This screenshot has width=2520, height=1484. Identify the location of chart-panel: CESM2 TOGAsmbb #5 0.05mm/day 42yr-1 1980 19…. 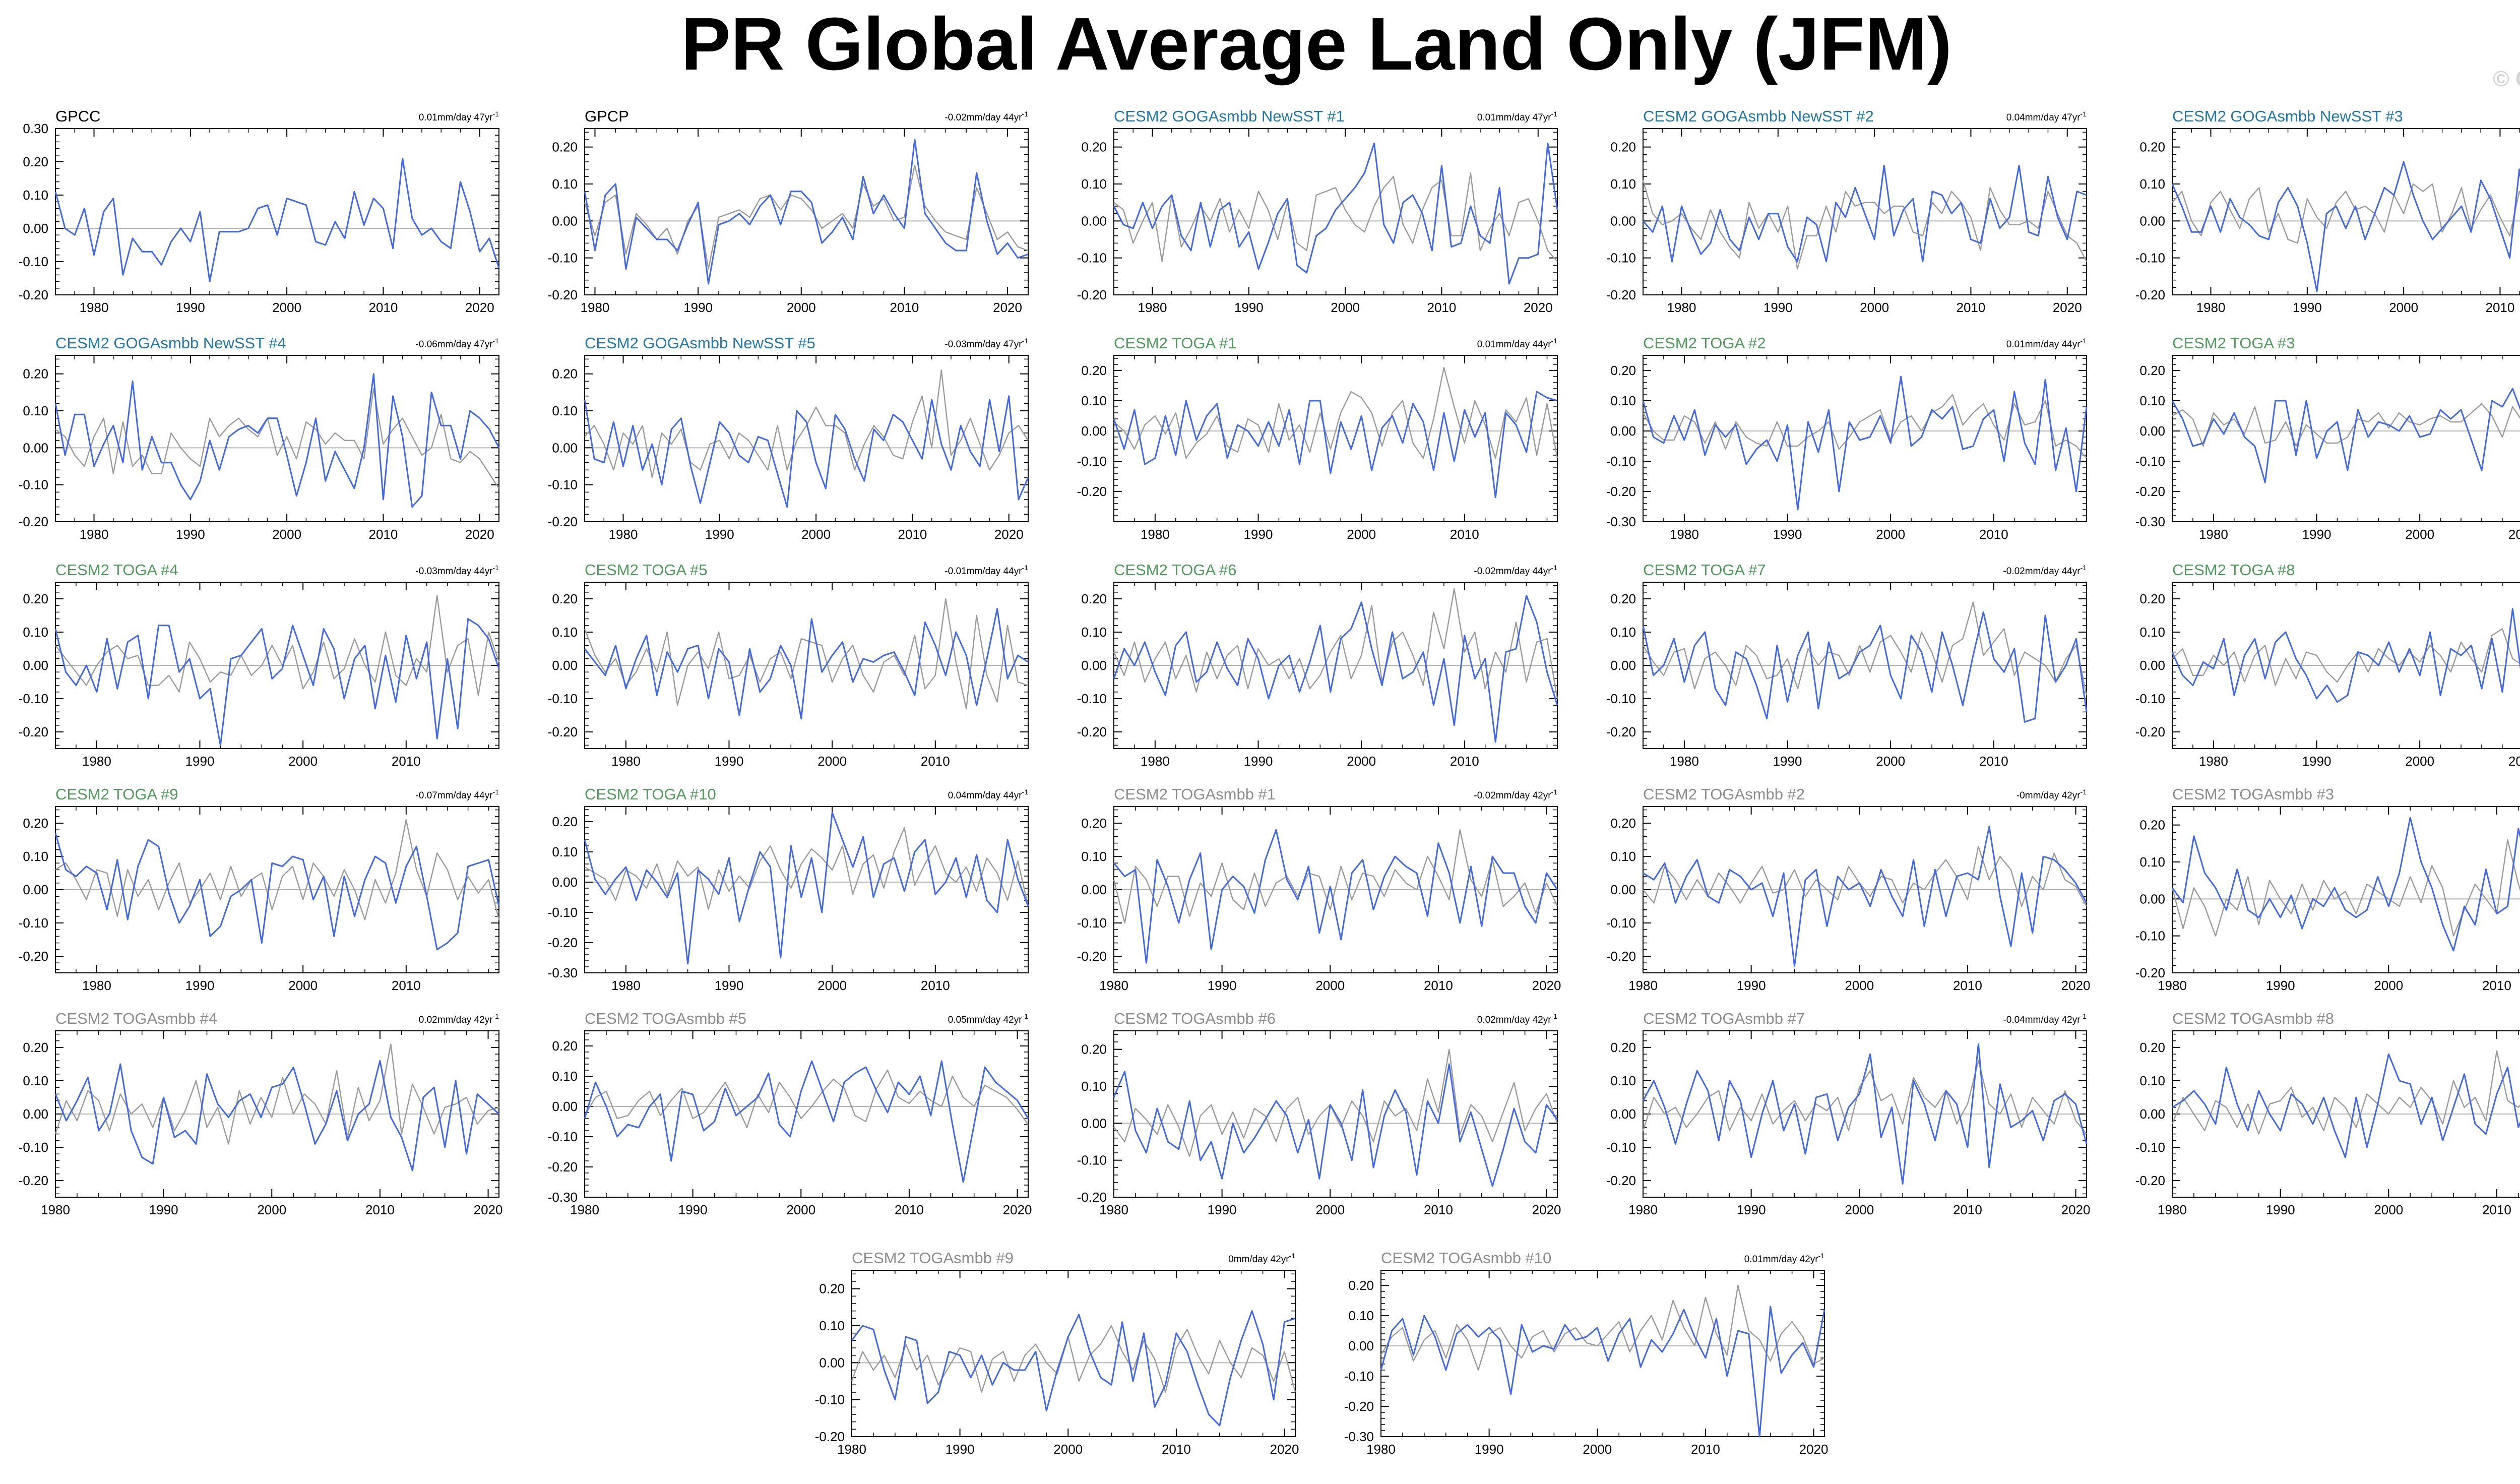
(788, 1123).